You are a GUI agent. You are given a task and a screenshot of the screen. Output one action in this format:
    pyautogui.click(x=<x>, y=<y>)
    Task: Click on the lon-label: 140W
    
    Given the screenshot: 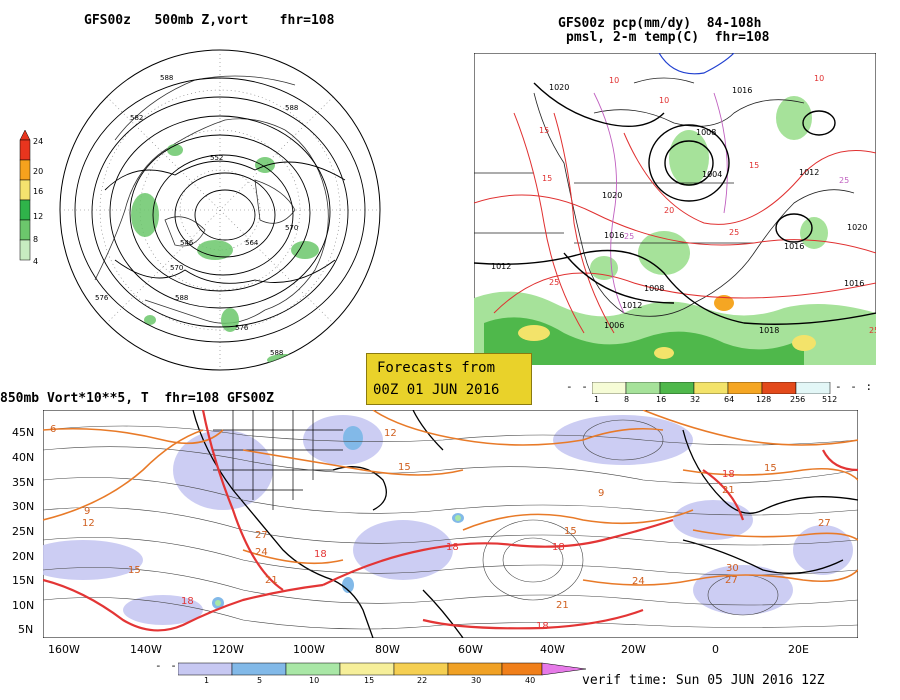 What is the action you would take?
    pyautogui.click(x=146, y=649)
    